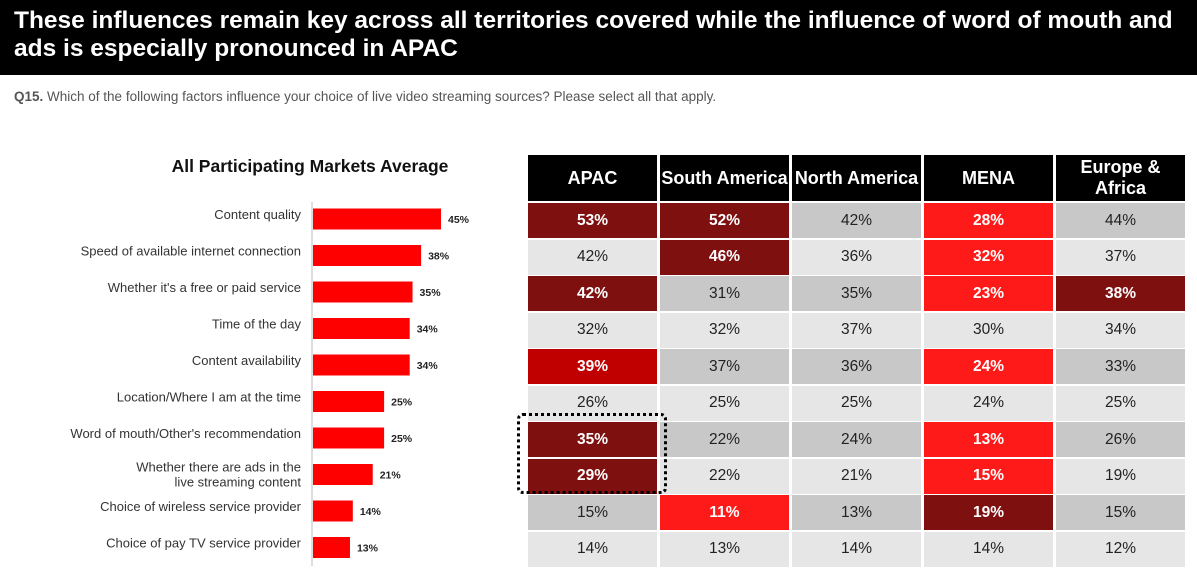 The width and height of the screenshot is (1197, 575). I want to click on table-cell: 30%, so click(988, 330).